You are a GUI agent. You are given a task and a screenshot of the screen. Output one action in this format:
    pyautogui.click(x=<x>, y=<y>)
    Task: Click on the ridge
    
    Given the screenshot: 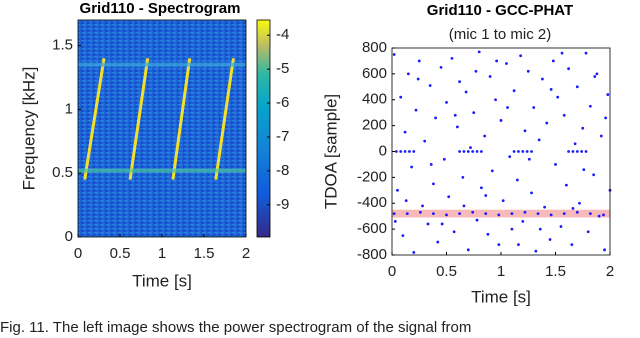 What is the action you would take?
    pyautogui.click(x=139, y=119)
    